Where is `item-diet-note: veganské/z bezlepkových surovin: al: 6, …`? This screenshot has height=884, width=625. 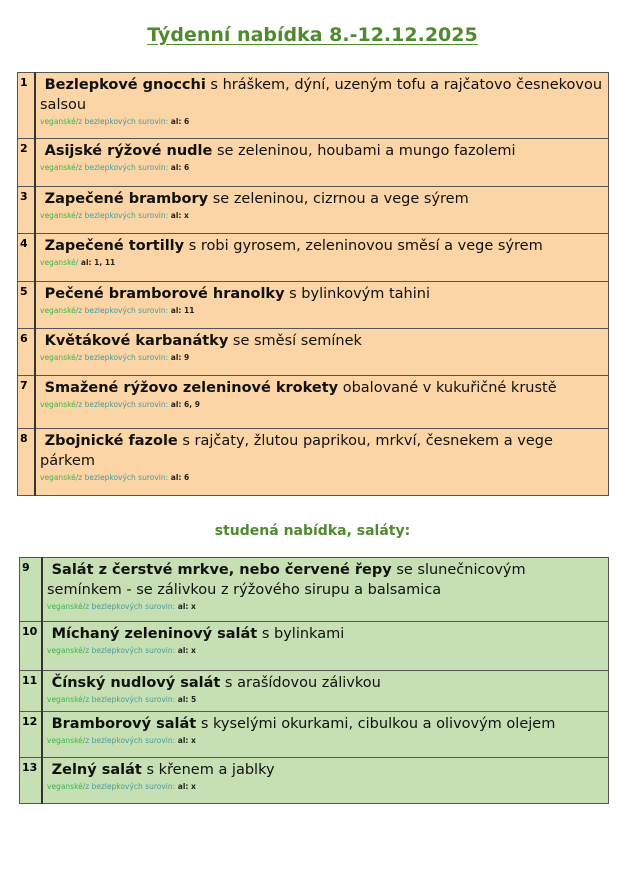
item-diet-note: veganské/z bezlepkových surovin: al: 6, … is located at coordinates (322, 404).